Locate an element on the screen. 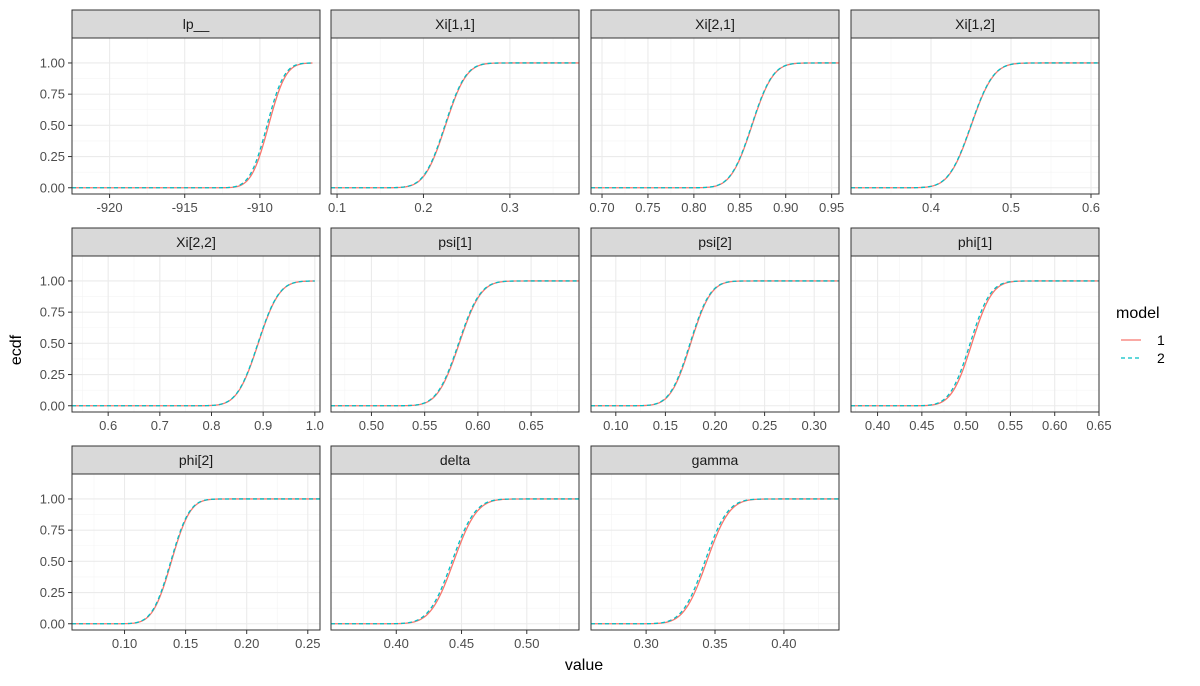 This screenshot has width=1200, height=686. panel-1-x-tick-label: -920 is located at coordinates (110, 207).